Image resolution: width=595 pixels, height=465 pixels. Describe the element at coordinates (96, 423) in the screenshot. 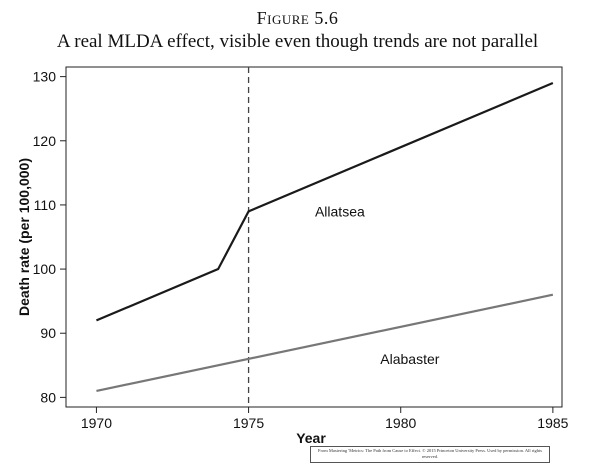

I see `x-tick-label: 1970` at that location.